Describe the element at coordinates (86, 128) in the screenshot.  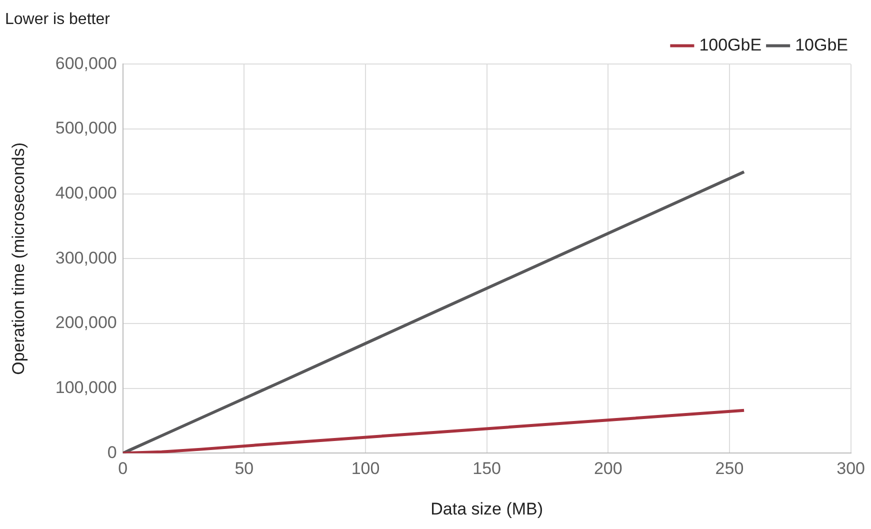
I see `y-tick-label: 500,000` at that location.